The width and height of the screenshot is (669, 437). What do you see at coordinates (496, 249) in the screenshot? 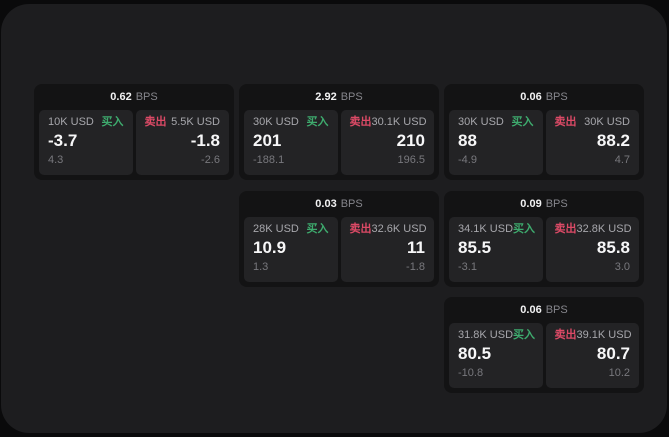
I see `buy-quote-tile: 34.1K USD 买入 85.5 -3.1` at bounding box center [496, 249].